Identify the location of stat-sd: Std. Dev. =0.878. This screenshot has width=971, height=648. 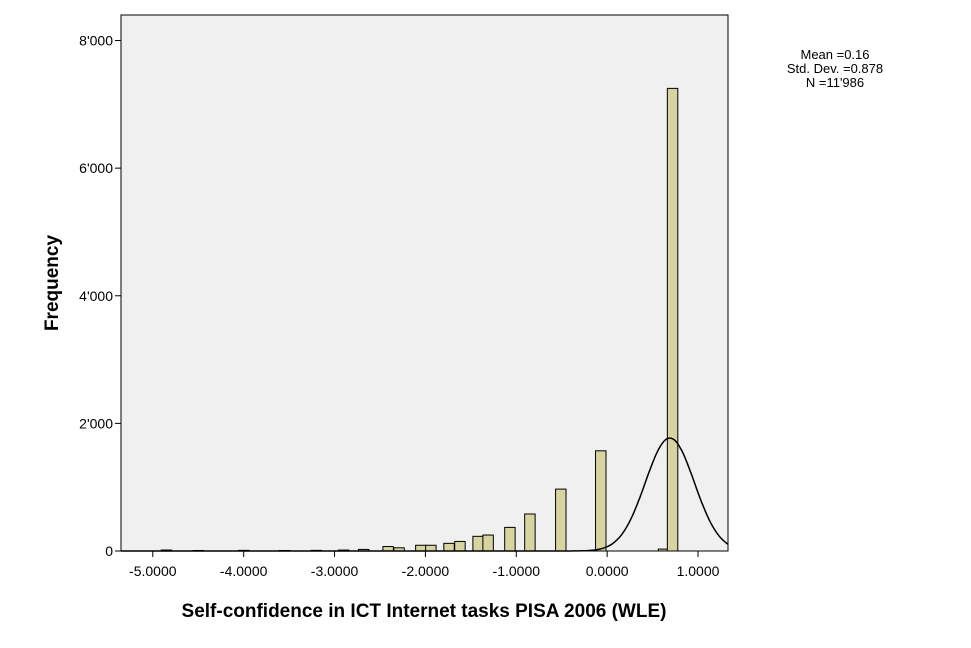
(835, 68).